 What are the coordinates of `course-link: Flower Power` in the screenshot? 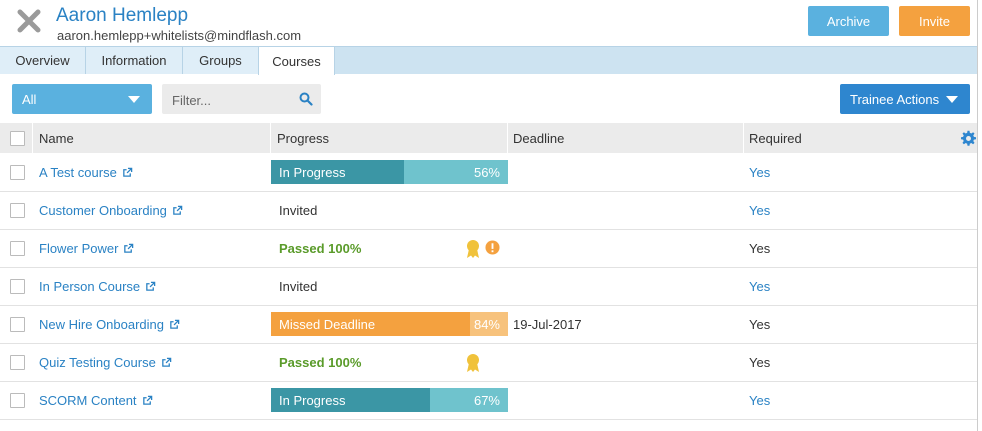 It's located at (86, 248).